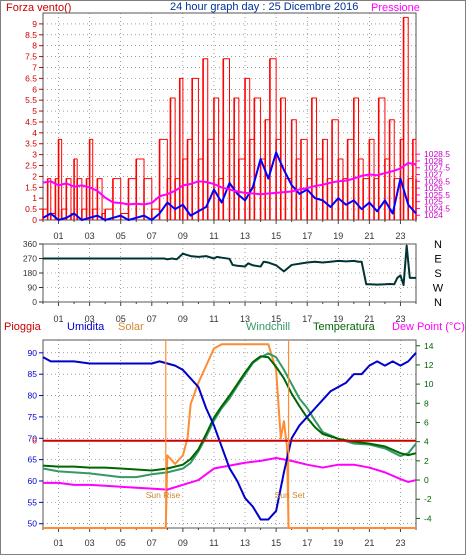 The width and height of the screenshot is (466, 555). I want to click on direction-y-tick-label: 180, so click(30, 273).